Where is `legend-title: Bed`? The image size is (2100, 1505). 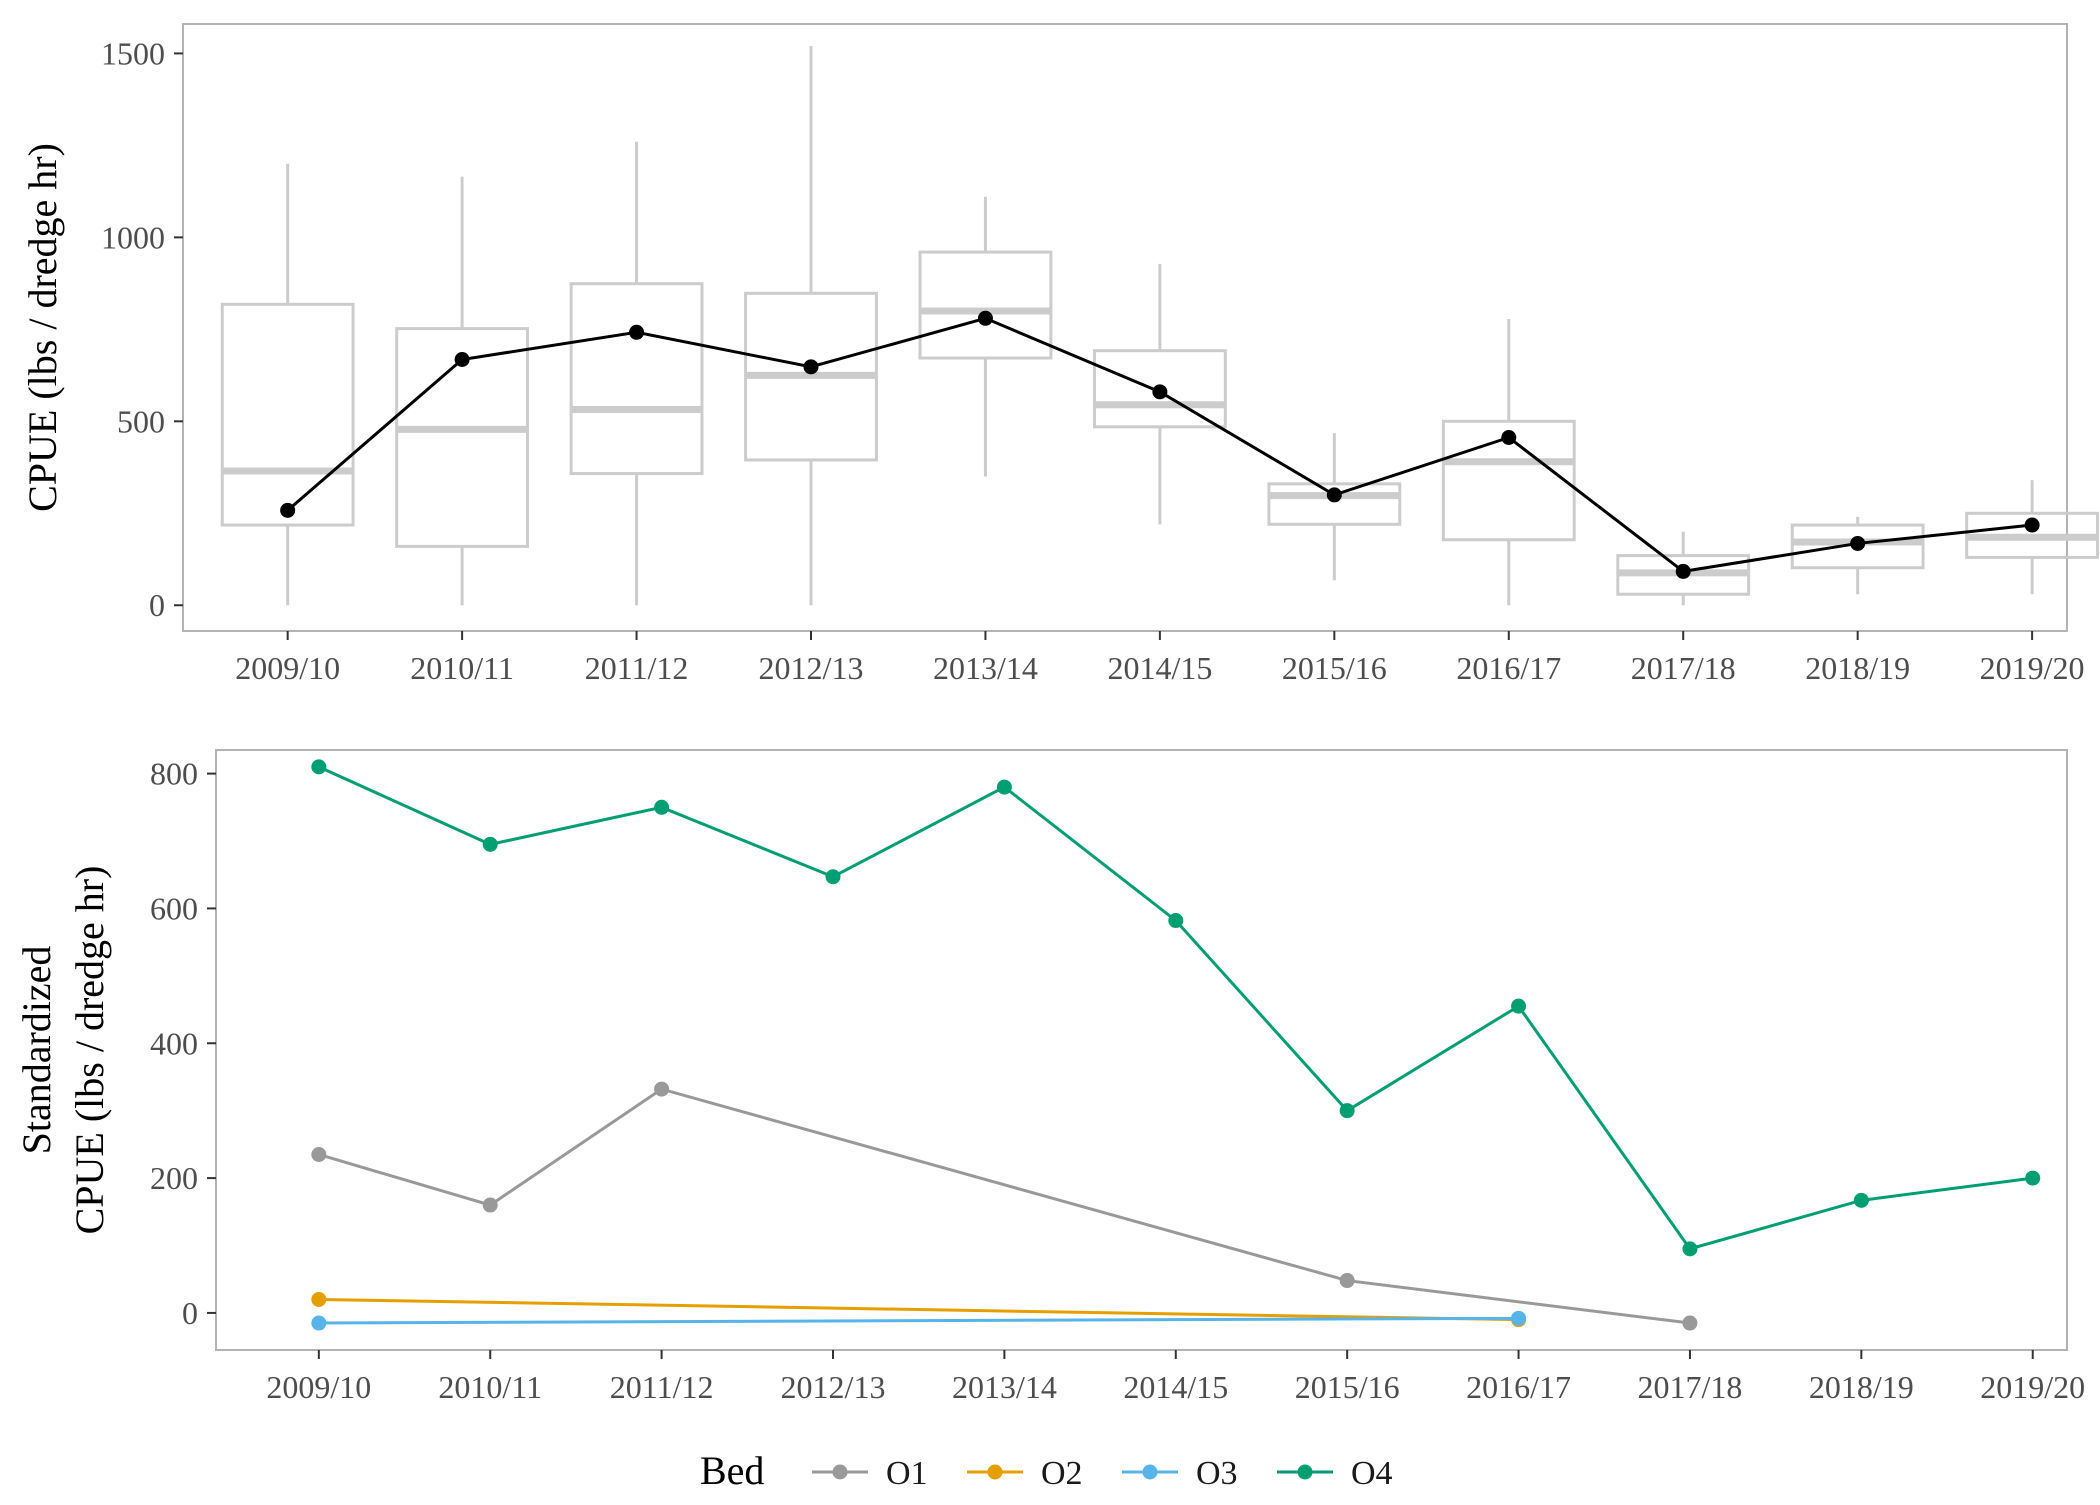
legend-title: Bed is located at coordinates (732, 1470).